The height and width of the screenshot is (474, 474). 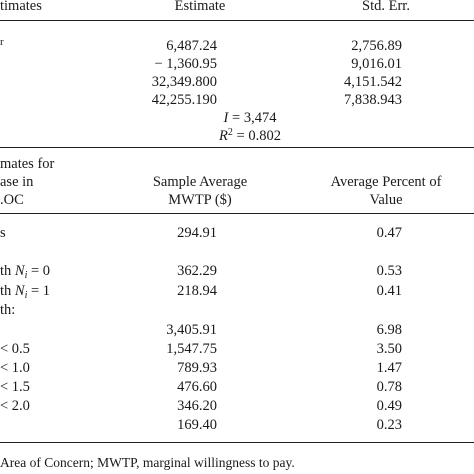 I want to click on estimate-cell: 32,349.800, so click(x=184, y=82).